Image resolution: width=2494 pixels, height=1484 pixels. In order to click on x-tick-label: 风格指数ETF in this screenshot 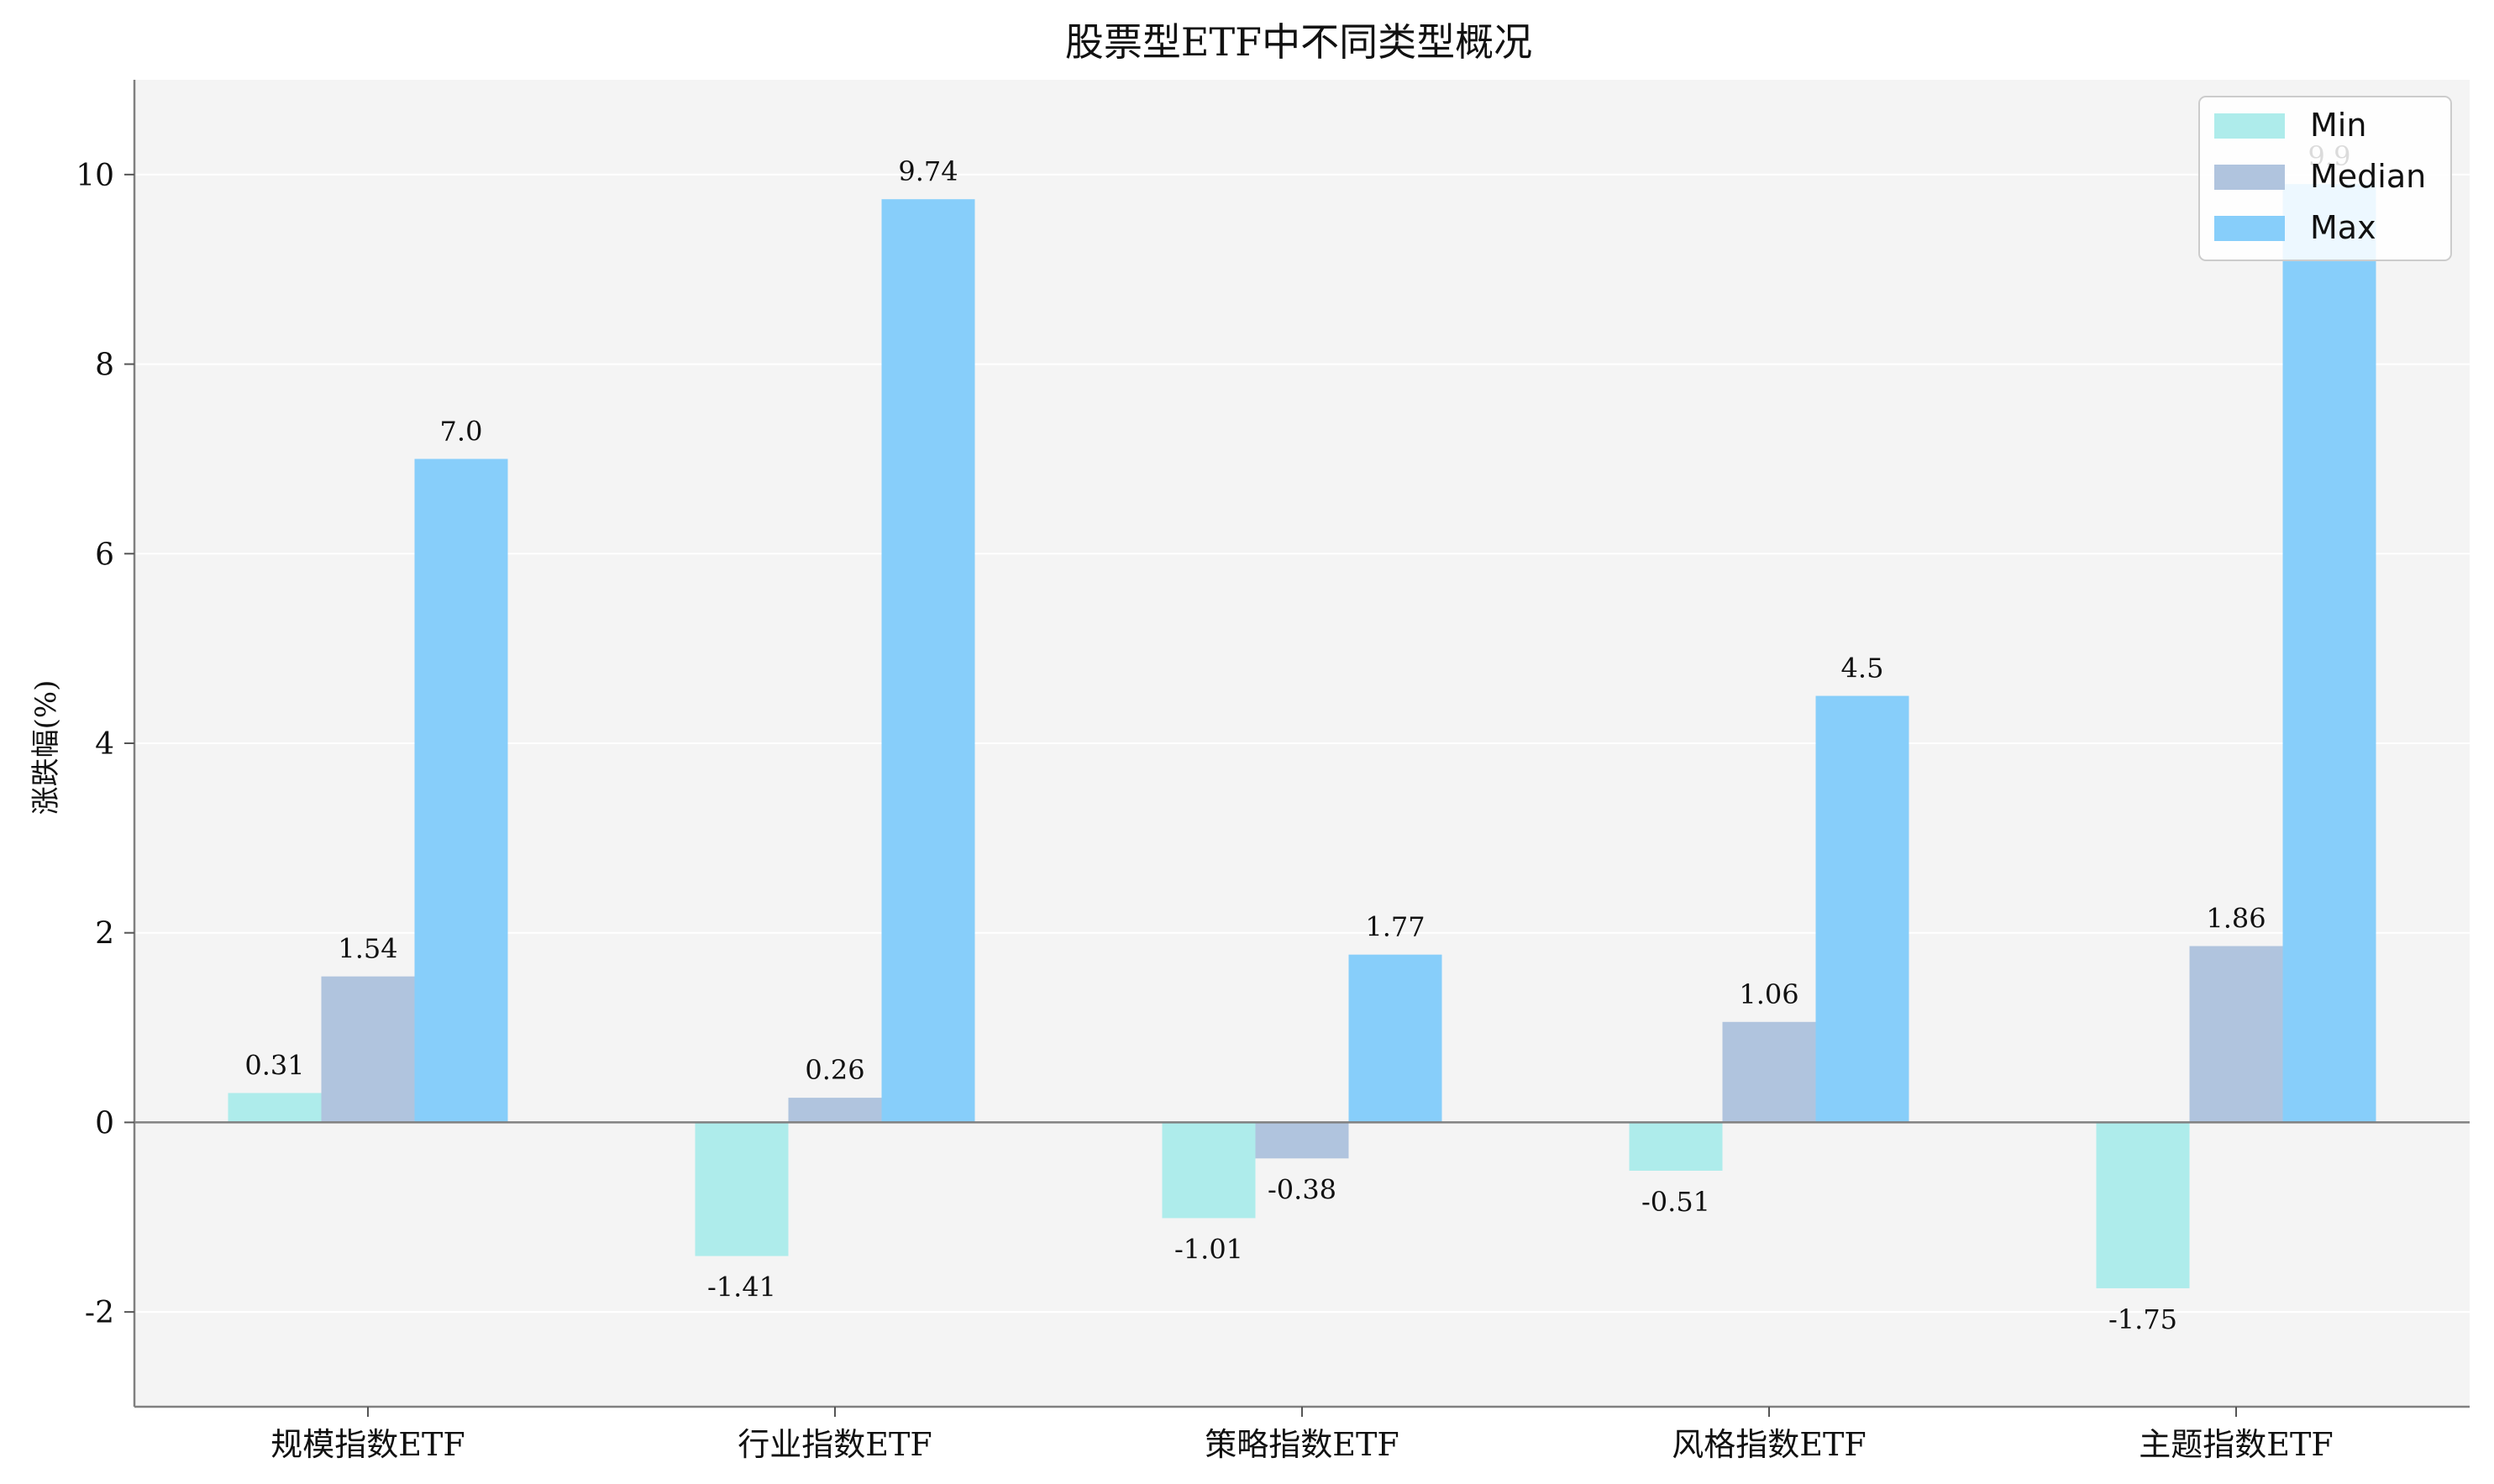, I will do `click(1769, 1445)`.